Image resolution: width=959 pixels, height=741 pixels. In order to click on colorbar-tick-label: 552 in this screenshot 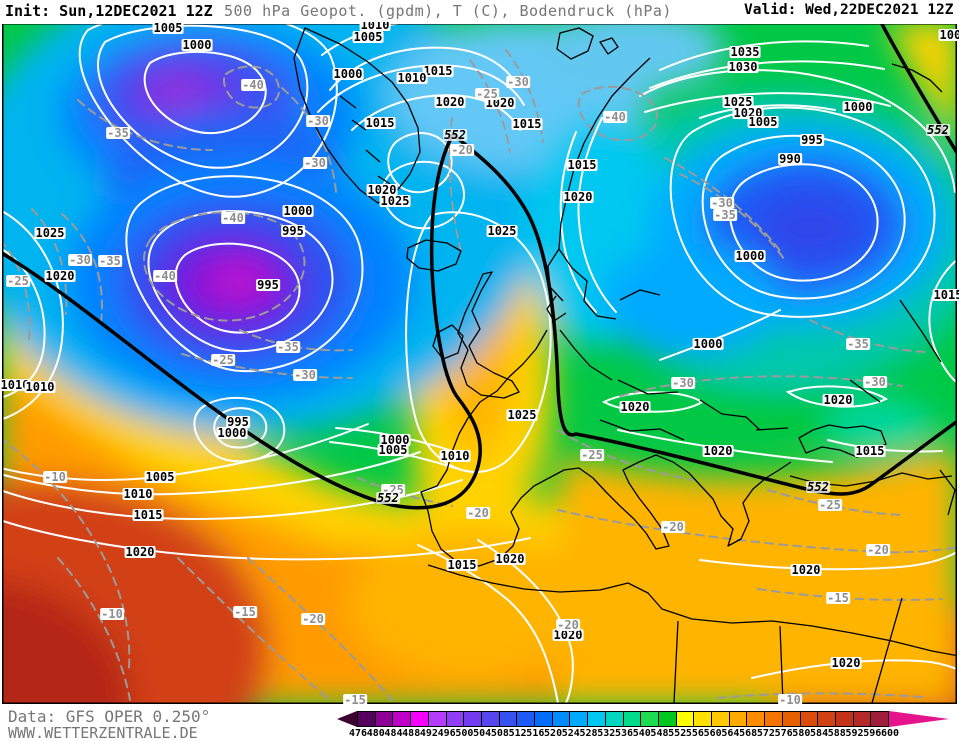, I will do `click(677, 733)`.